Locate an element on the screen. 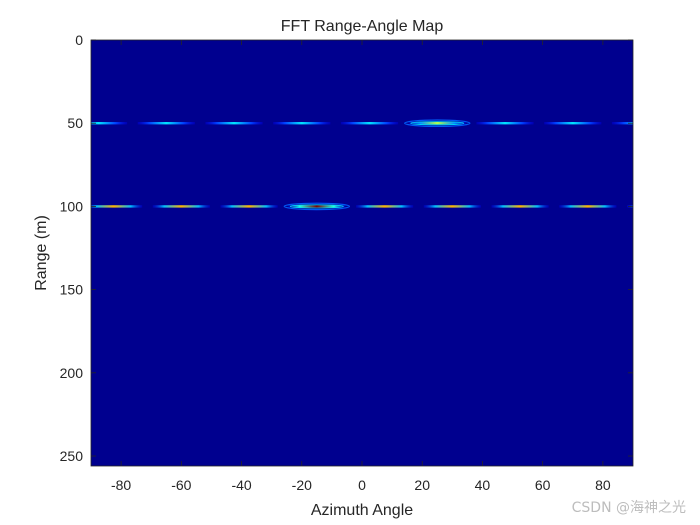 The width and height of the screenshot is (700, 525). x-tick-label: -20 is located at coordinates (302, 485).